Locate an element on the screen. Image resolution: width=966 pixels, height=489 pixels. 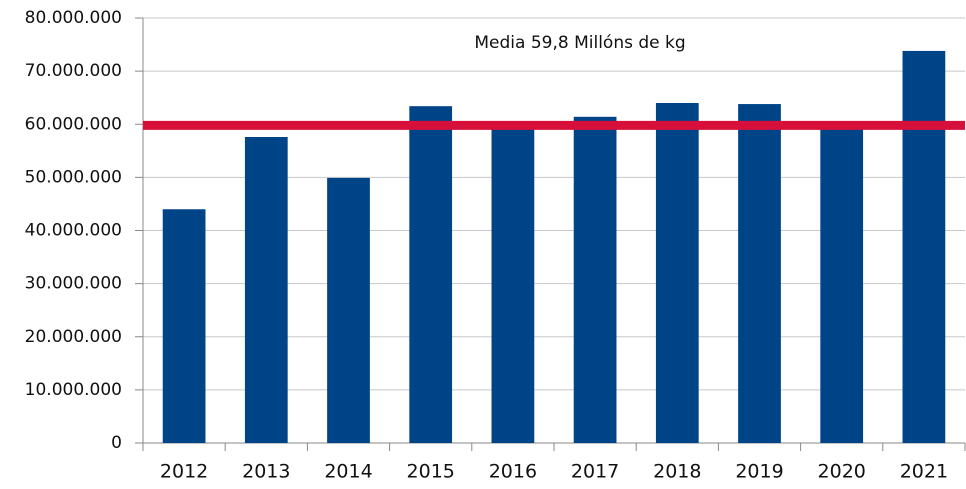
reference-label: Media 59,8 Millóns de kg is located at coordinates (579, 43).